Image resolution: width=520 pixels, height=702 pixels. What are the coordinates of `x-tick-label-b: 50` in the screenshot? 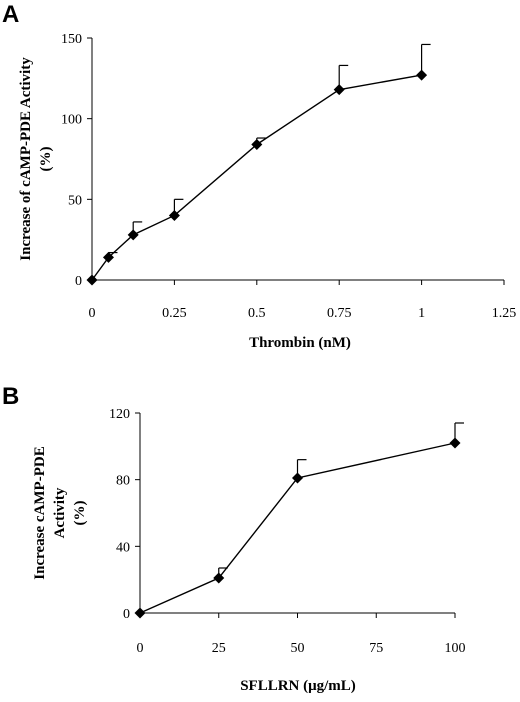 It's located at (298, 648).